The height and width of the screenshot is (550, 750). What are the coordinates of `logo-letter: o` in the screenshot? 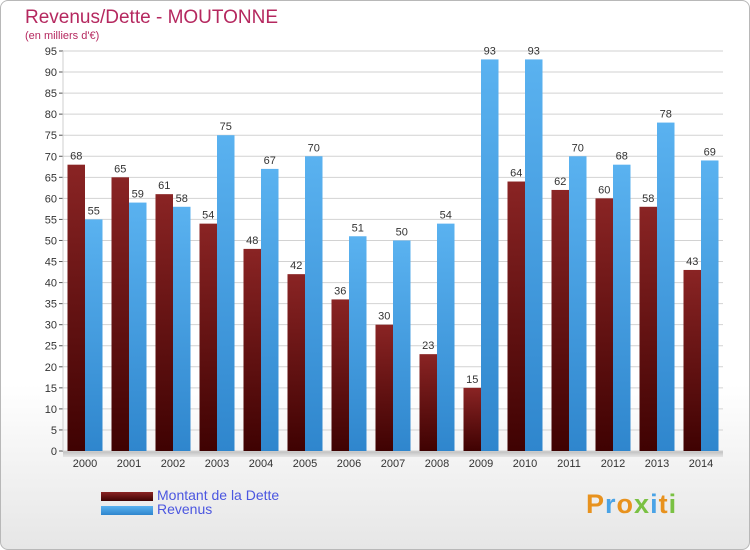 It's located at (625, 504).